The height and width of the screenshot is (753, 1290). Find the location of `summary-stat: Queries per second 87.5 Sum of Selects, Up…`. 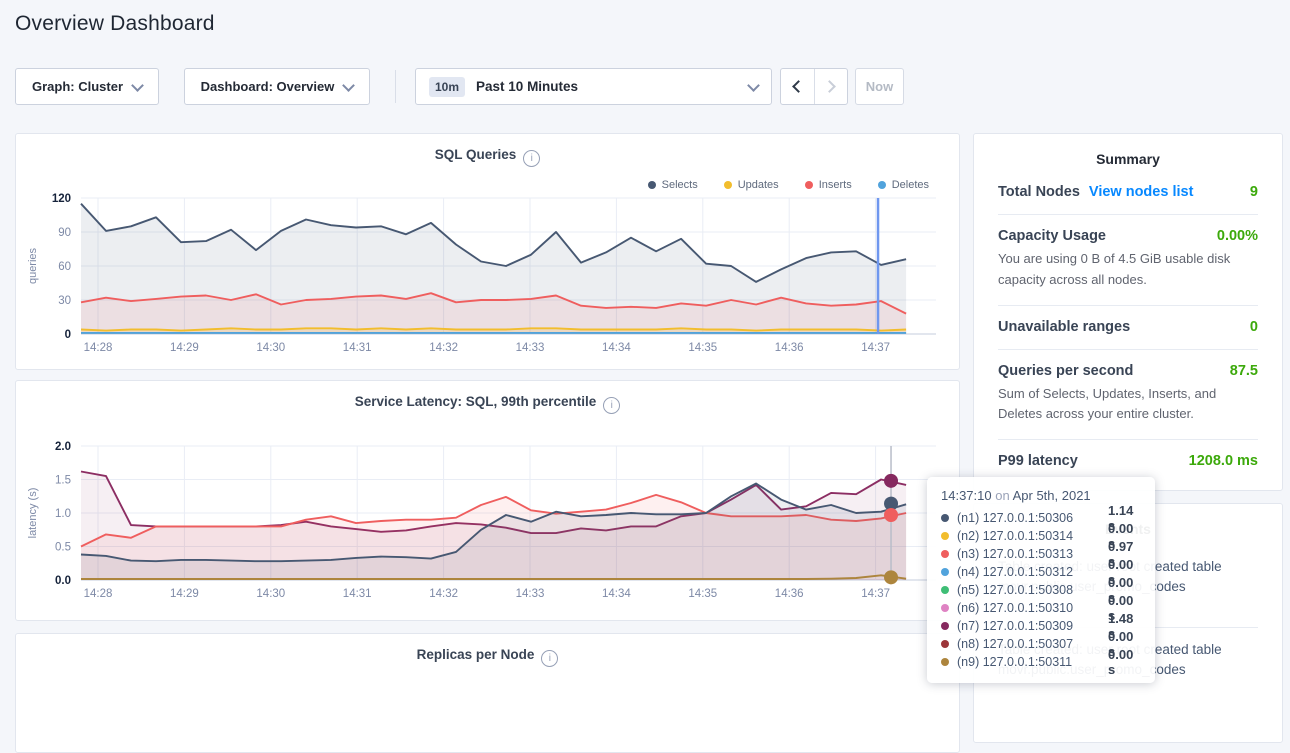

summary-stat: Queries per second 87.5 Sum of Selects, Up… is located at coordinates (1128, 394).